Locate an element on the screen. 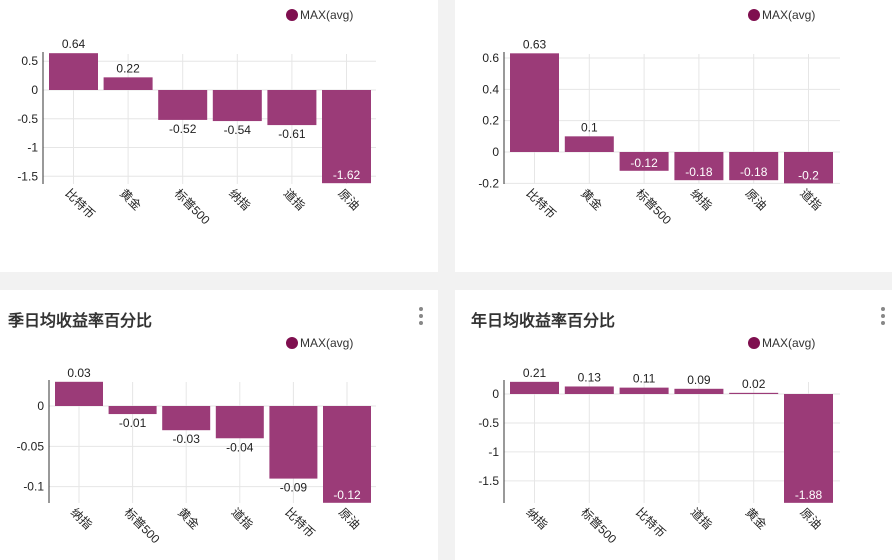 The image size is (892, 560). data-label: 0.64 is located at coordinates (74, 44).